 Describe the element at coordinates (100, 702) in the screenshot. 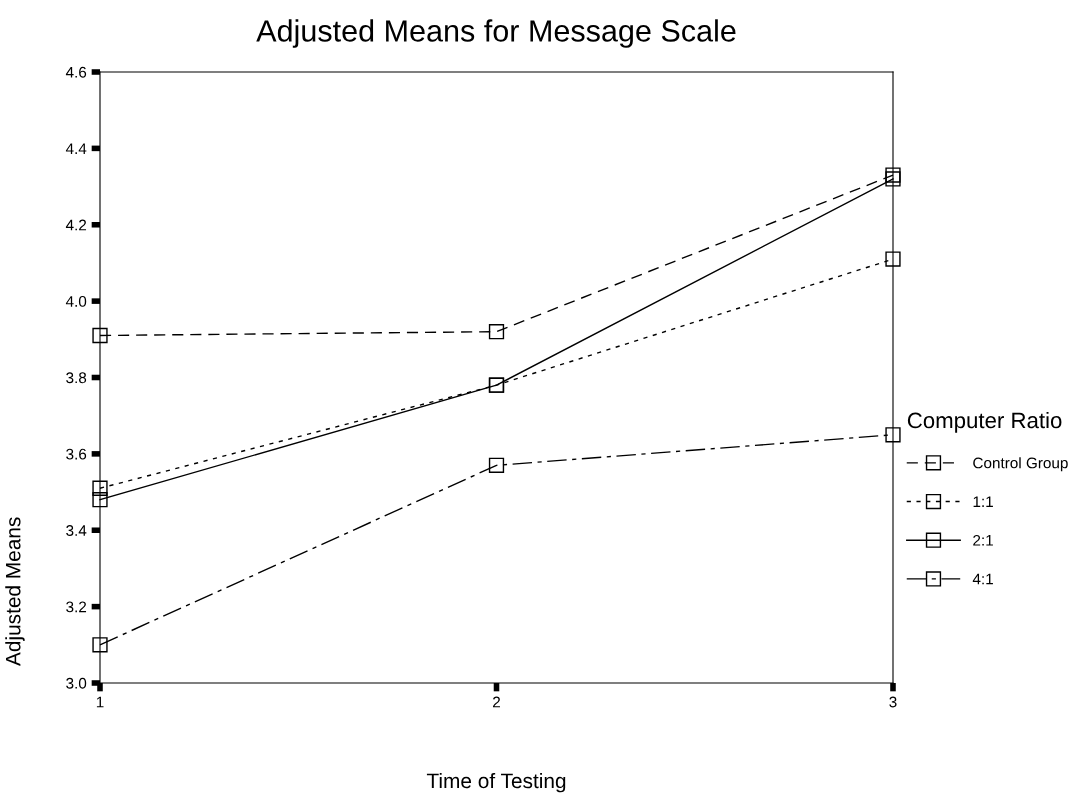

I see `x-tick-label: 1` at that location.